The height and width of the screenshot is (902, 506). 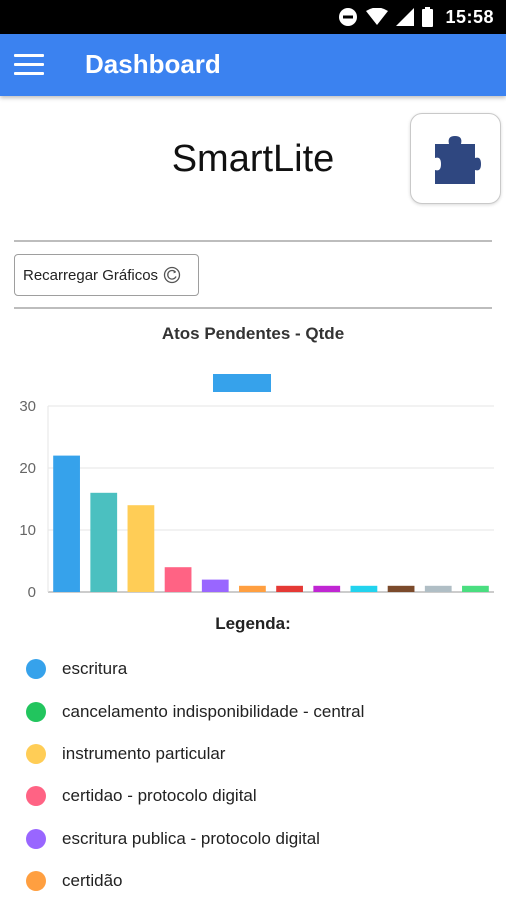 I want to click on reload-charts-label: Recarregar Gráficos, so click(x=91, y=275).